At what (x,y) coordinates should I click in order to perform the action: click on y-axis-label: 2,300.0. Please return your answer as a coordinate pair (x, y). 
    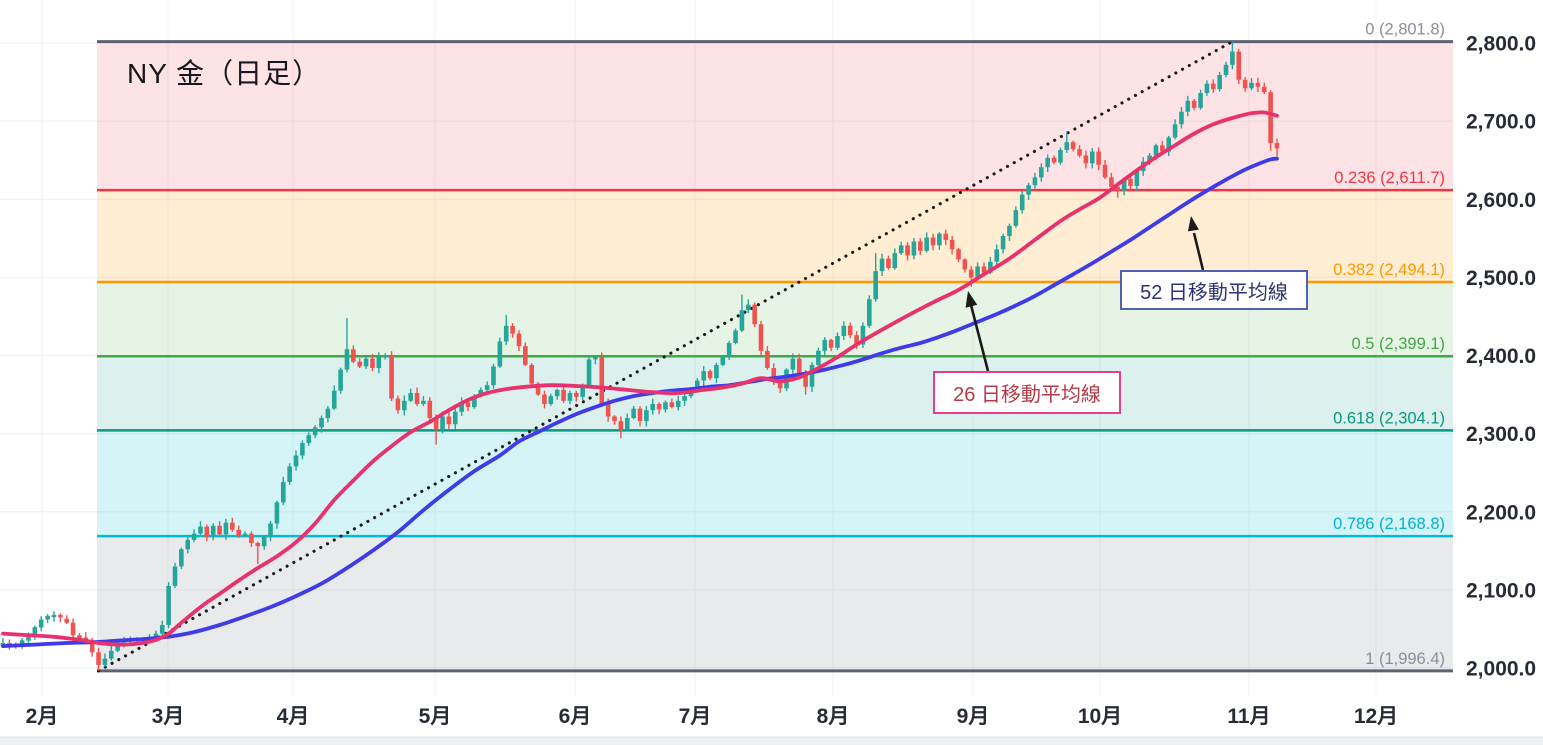
    Looking at the image, I should click on (1501, 434).